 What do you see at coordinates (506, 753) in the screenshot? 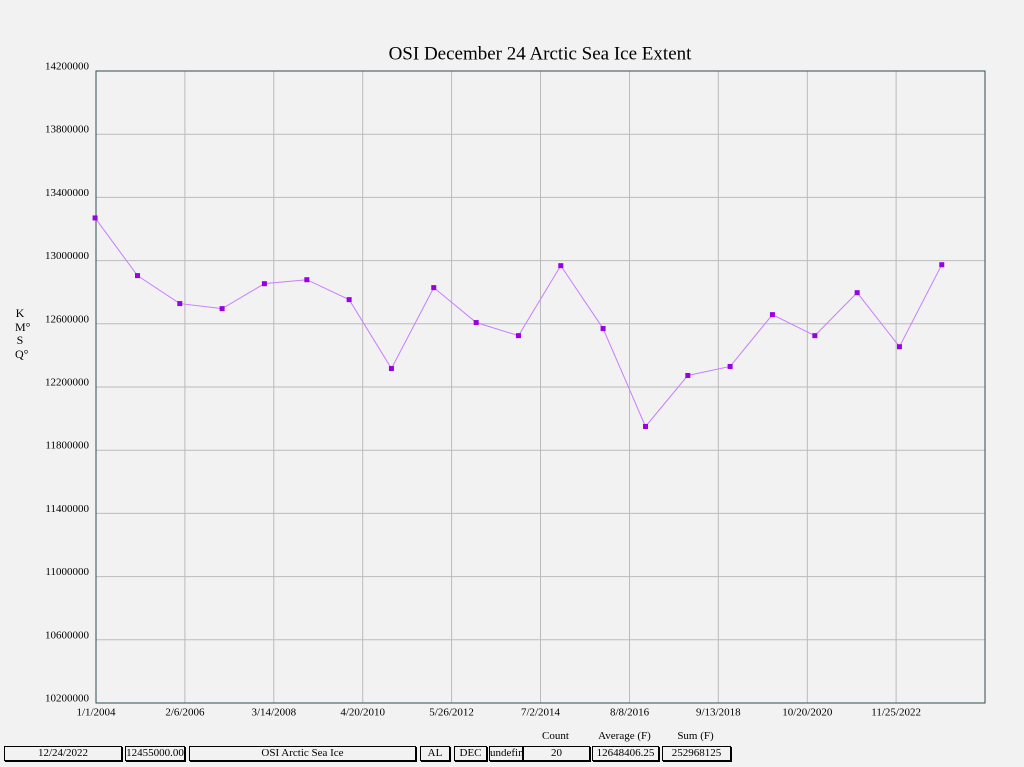
I see `form-field: undefined` at bounding box center [506, 753].